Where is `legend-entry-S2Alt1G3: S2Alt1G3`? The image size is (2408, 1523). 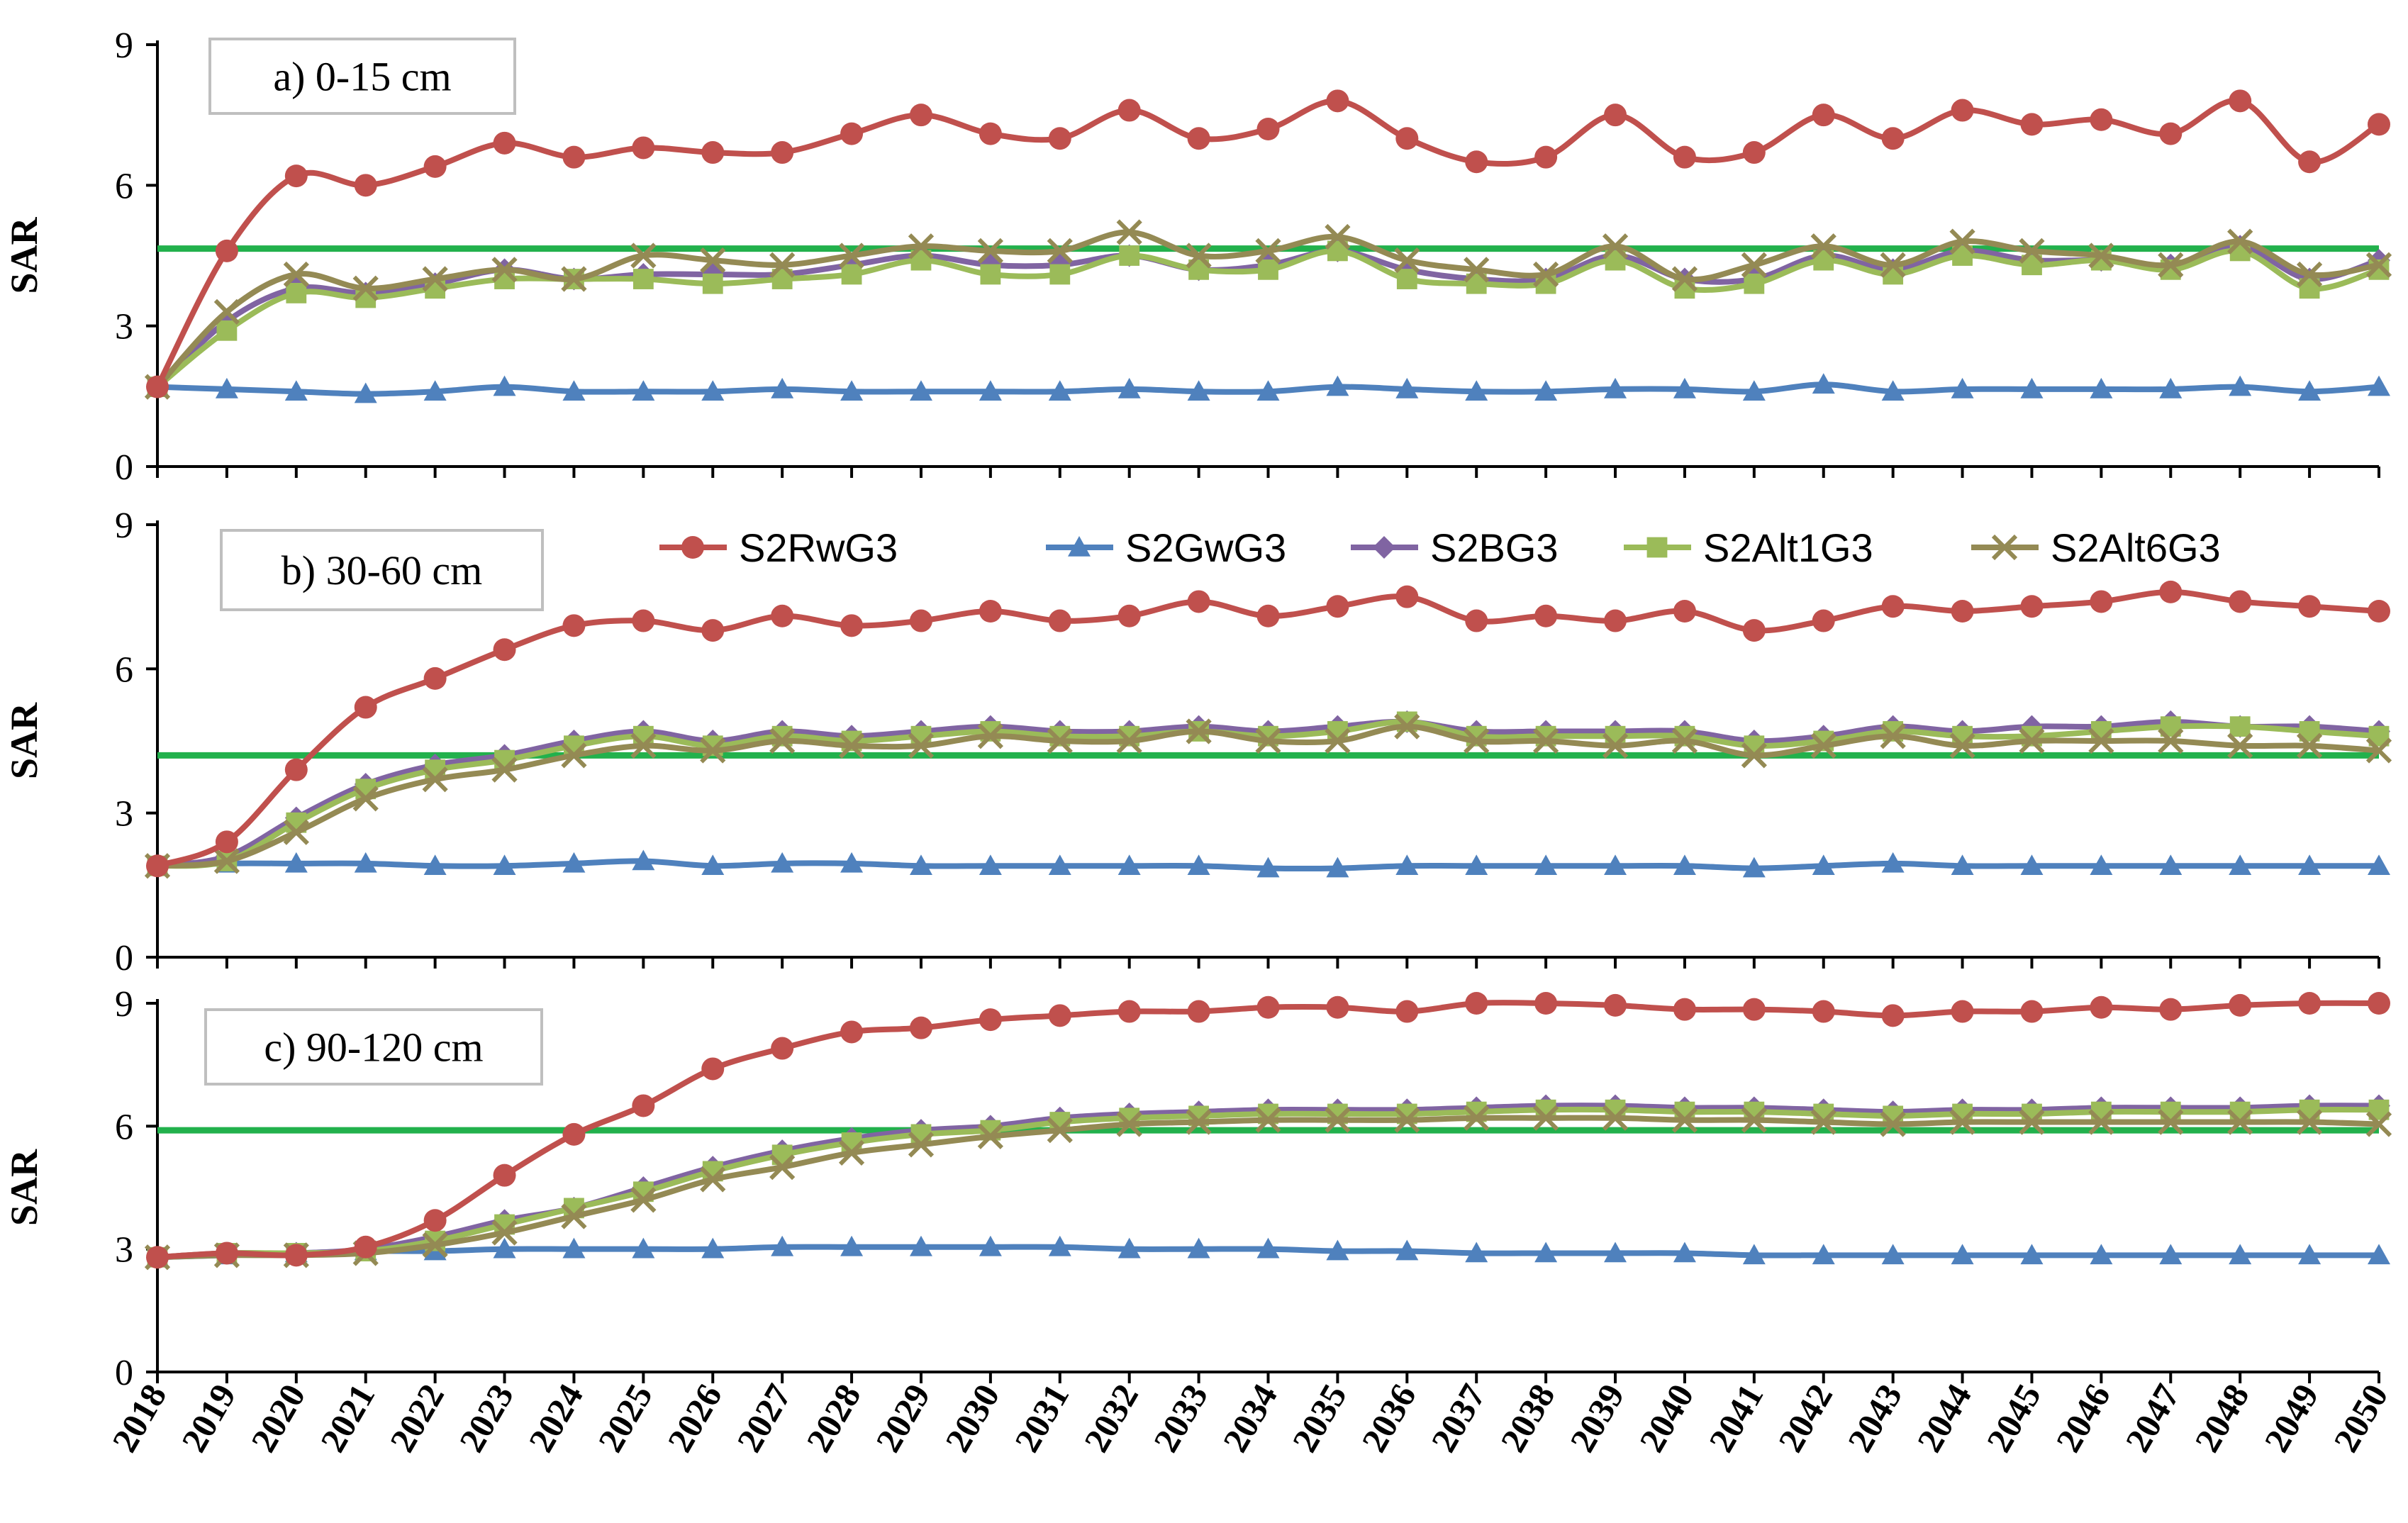
legend-entry-S2Alt1G3: S2Alt1G3 is located at coordinates (1748, 547).